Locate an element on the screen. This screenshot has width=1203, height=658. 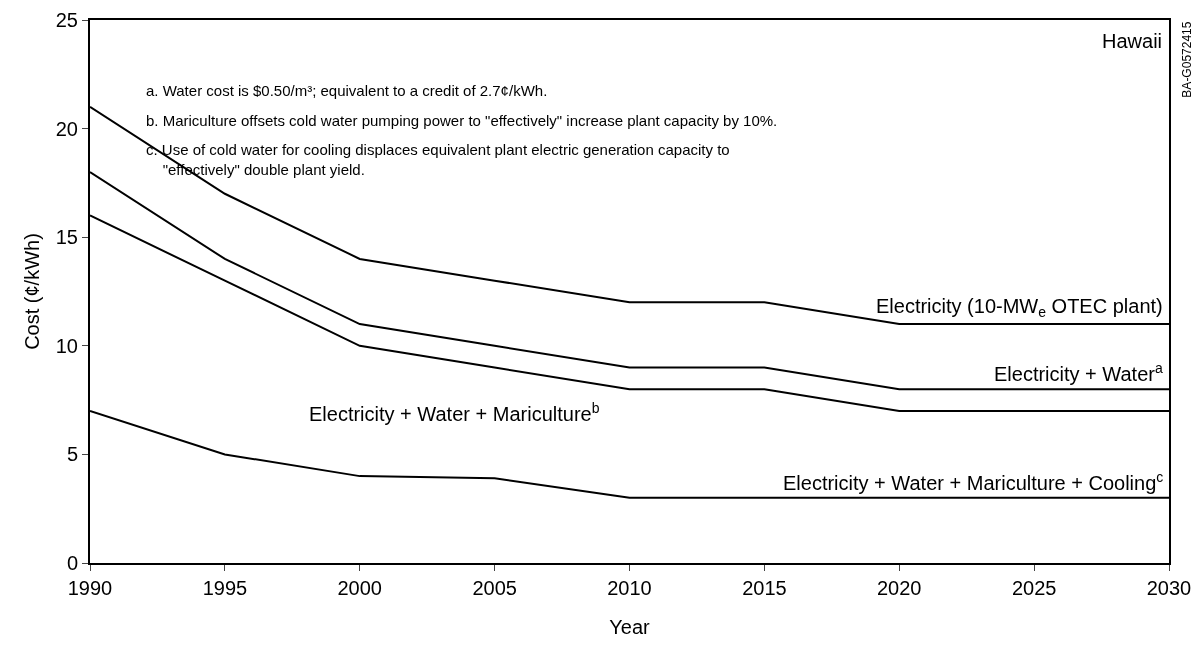
series-label: Electricity (10-MW$_{e}$ OTEC plant) is located at coordinates (1019, 308).